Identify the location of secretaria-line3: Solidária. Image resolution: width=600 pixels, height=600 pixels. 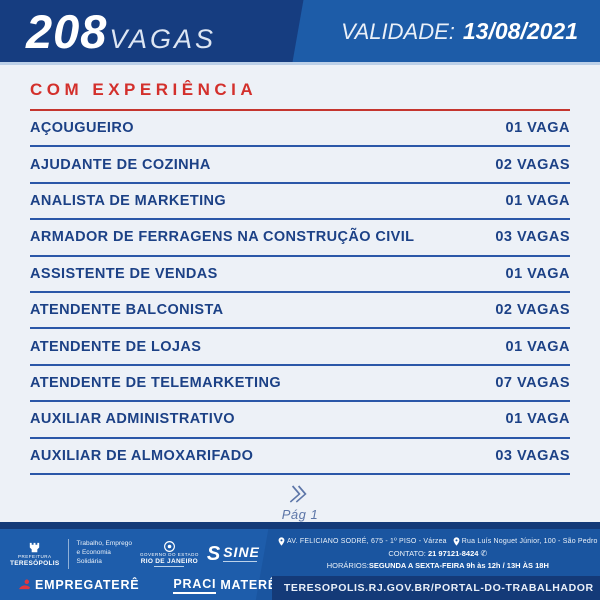
(89, 561).